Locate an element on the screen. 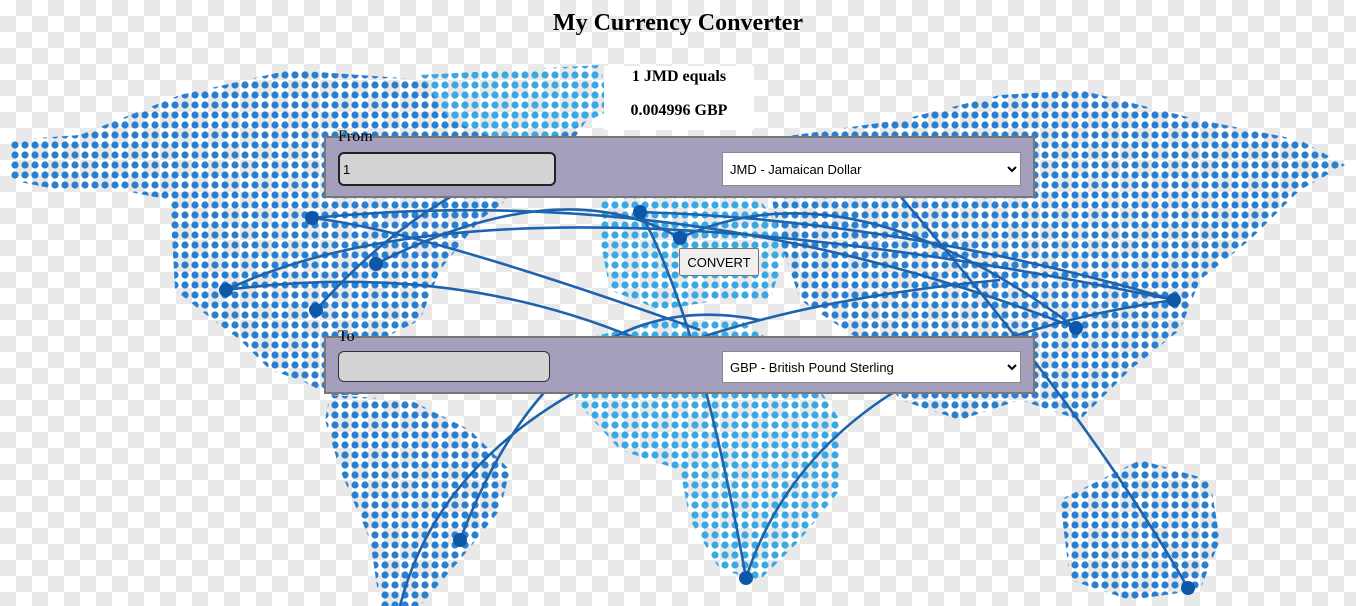 This screenshot has height=606, width=1356. page-title: My Currency Converter is located at coordinates (678, 23).